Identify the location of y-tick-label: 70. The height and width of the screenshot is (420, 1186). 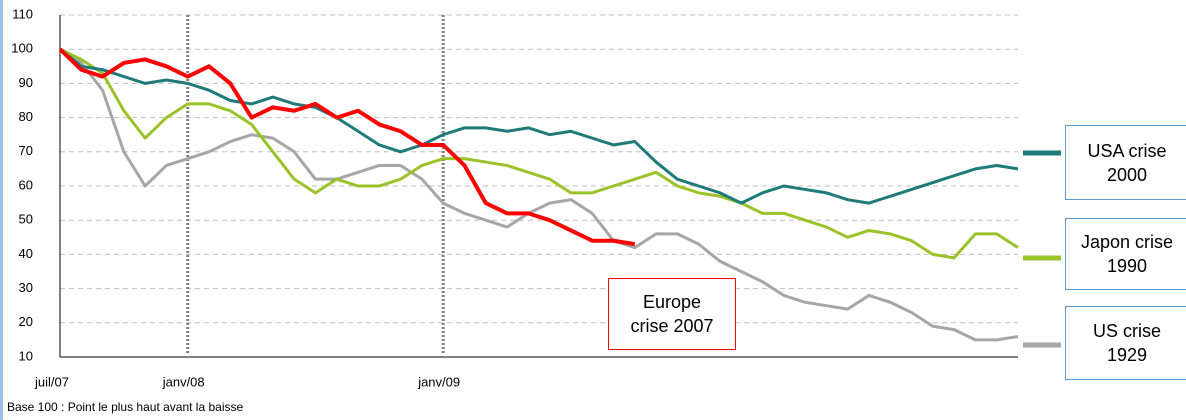
(26, 150).